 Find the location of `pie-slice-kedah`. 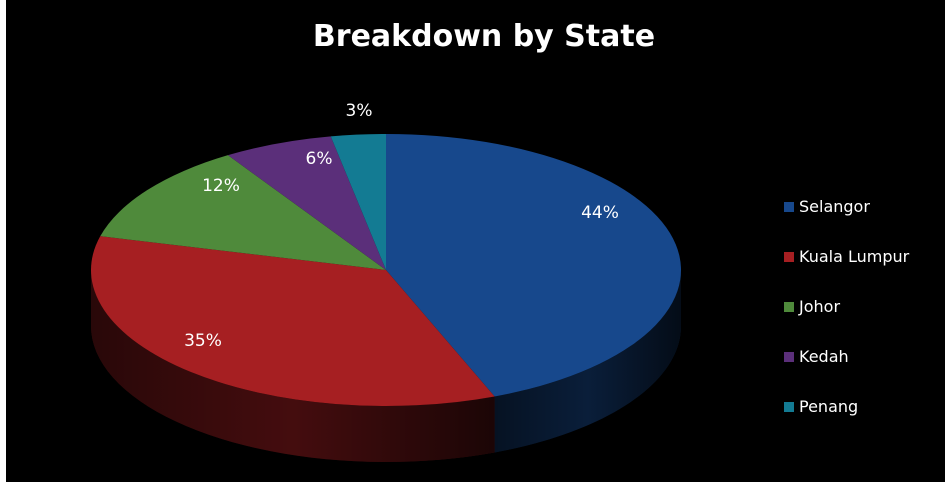

pie-slice-kedah is located at coordinates (306, 203).